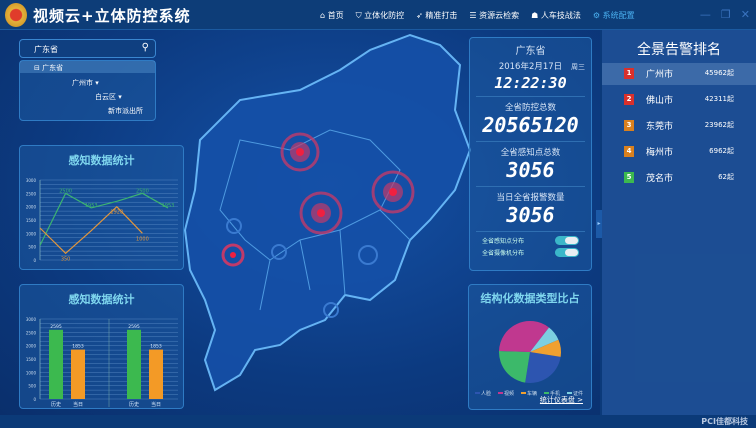 Image resolution: width=756 pixels, height=428 pixels. I want to click on legend-label: 证件, so click(578, 393).